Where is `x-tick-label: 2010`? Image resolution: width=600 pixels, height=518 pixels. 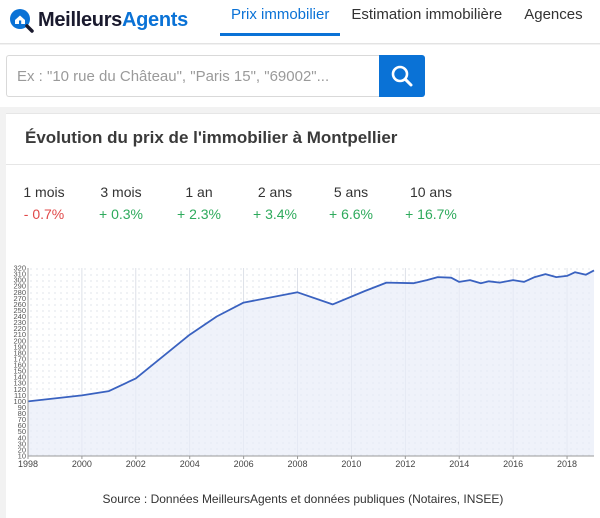
x-tick-label: 2010 is located at coordinates (351, 463).